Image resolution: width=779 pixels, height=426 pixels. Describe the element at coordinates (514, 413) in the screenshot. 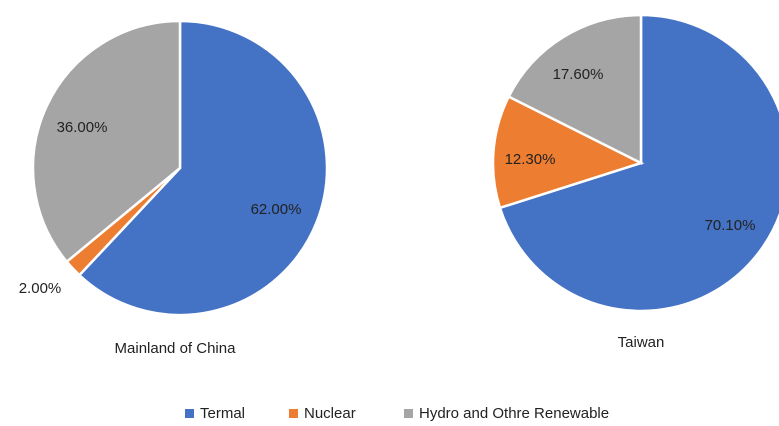

I see `legend-label: Hydro and Othre Renewable` at that location.